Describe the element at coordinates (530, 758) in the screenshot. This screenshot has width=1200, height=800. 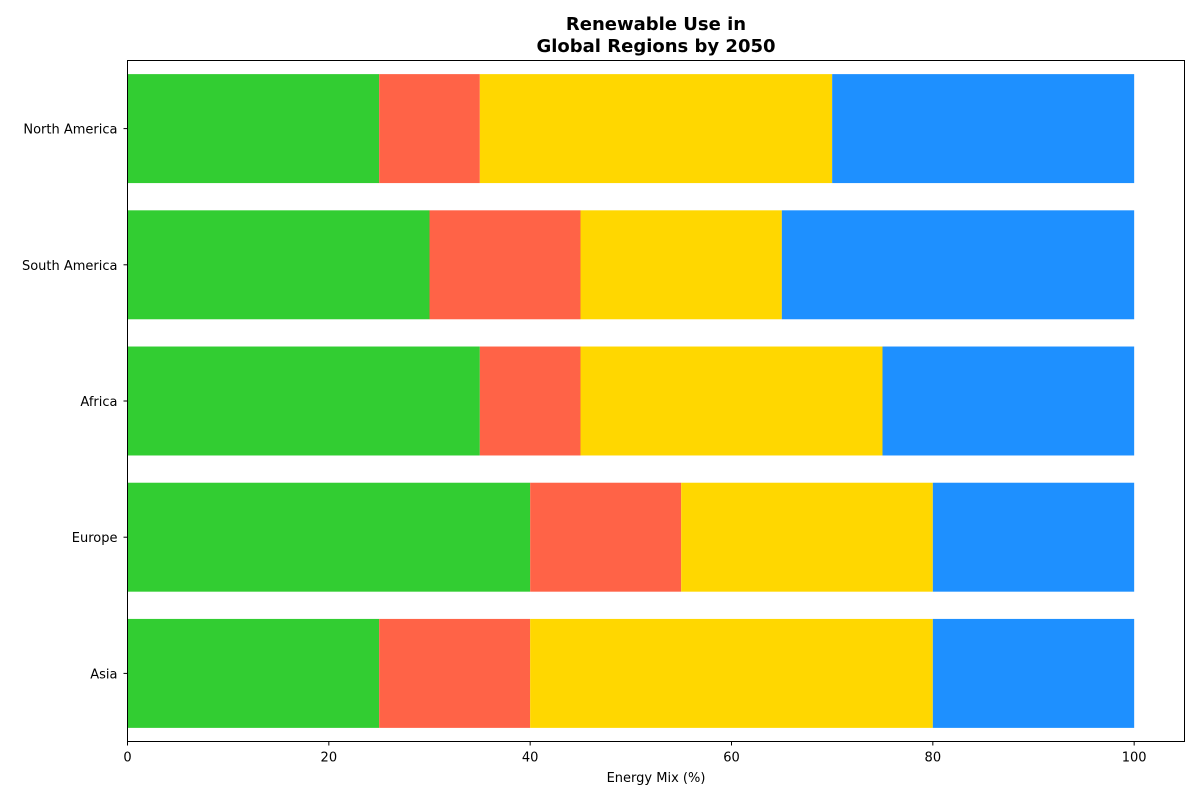
I see `x-tick-label: 40` at that location.